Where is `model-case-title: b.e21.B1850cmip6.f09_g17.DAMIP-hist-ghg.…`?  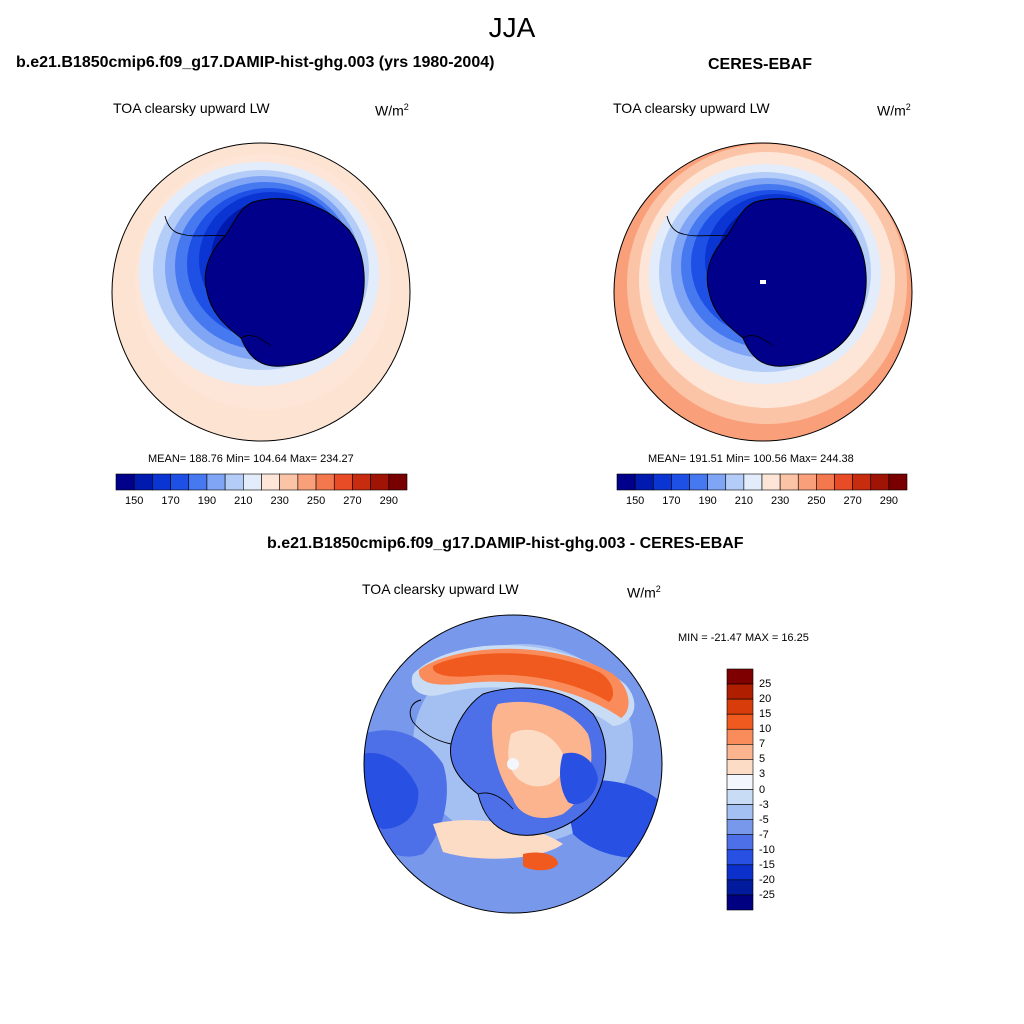 model-case-title: b.e21.B1850cmip6.f09_g17.DAMIP-hist-ghg.… is located at coordinates (255, 62).